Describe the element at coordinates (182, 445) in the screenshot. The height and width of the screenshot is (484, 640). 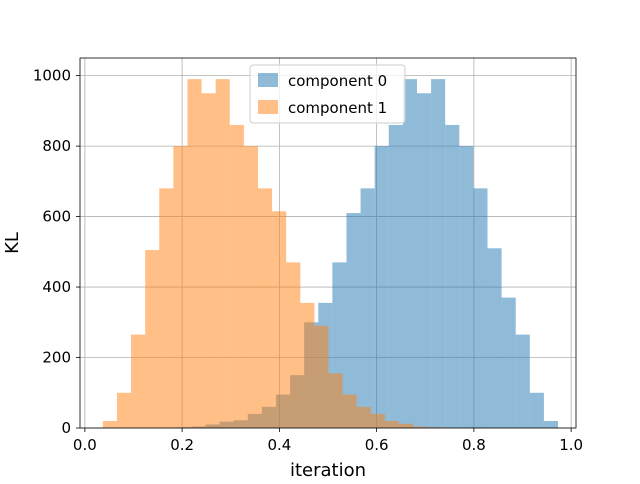
I see `x-tick-label-1: 0.2` at that location.